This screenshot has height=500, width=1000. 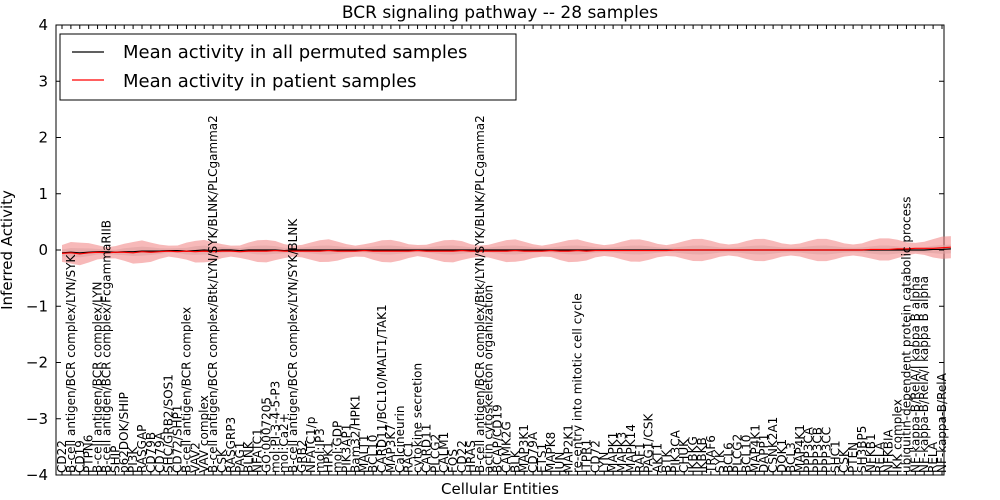 I want to click on x-tick-label: VAV complex, so click(x=204, y=434).